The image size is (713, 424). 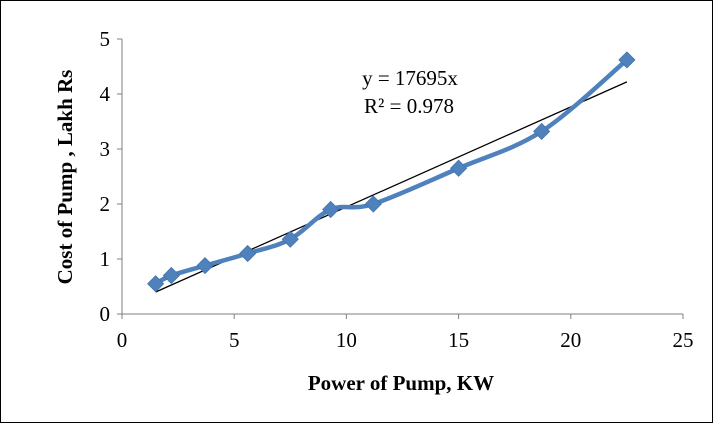 I want to click on y-tick-label: 3, so click(x=105, y=149).